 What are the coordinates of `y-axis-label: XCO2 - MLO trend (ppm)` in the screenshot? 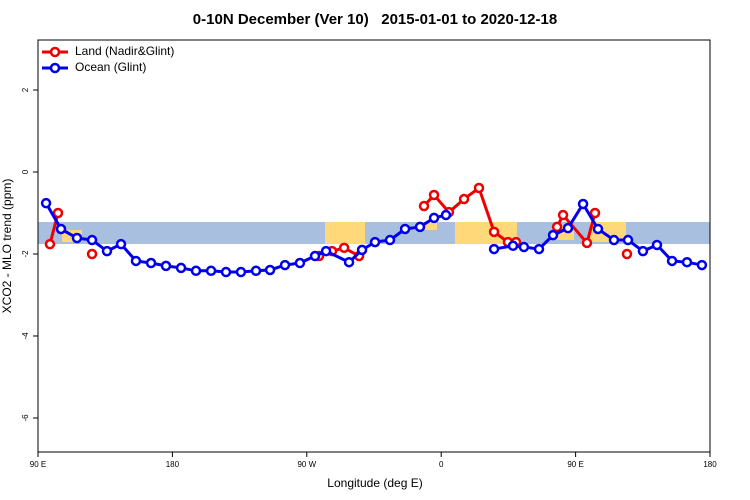 It's located at (7, 246).